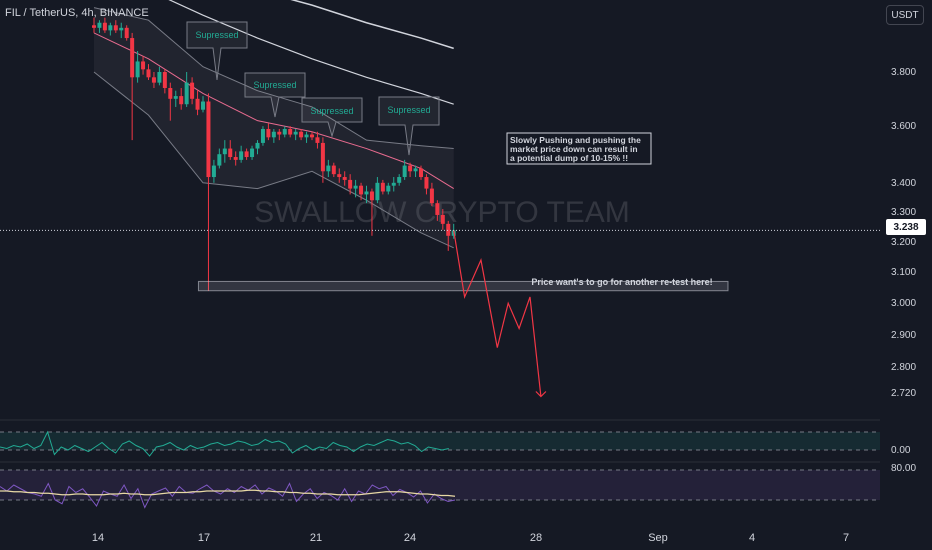  What do you see at coordinates (541, 394) in the screenshot?
I see `projection-arrowhead` at bounding box center [541, 394].